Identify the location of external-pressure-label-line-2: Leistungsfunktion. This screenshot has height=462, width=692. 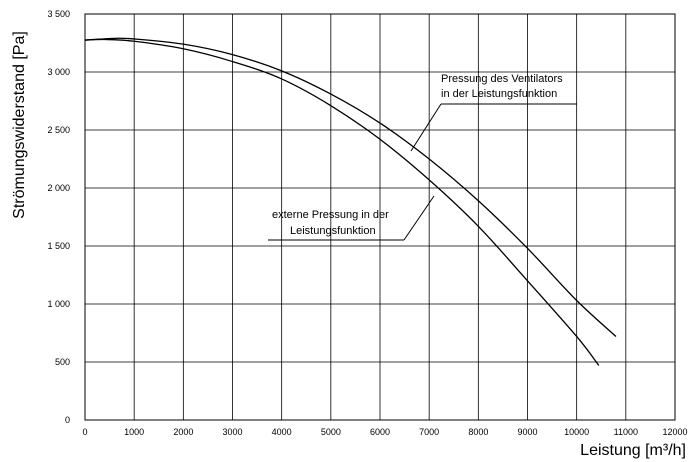
(333, 231).